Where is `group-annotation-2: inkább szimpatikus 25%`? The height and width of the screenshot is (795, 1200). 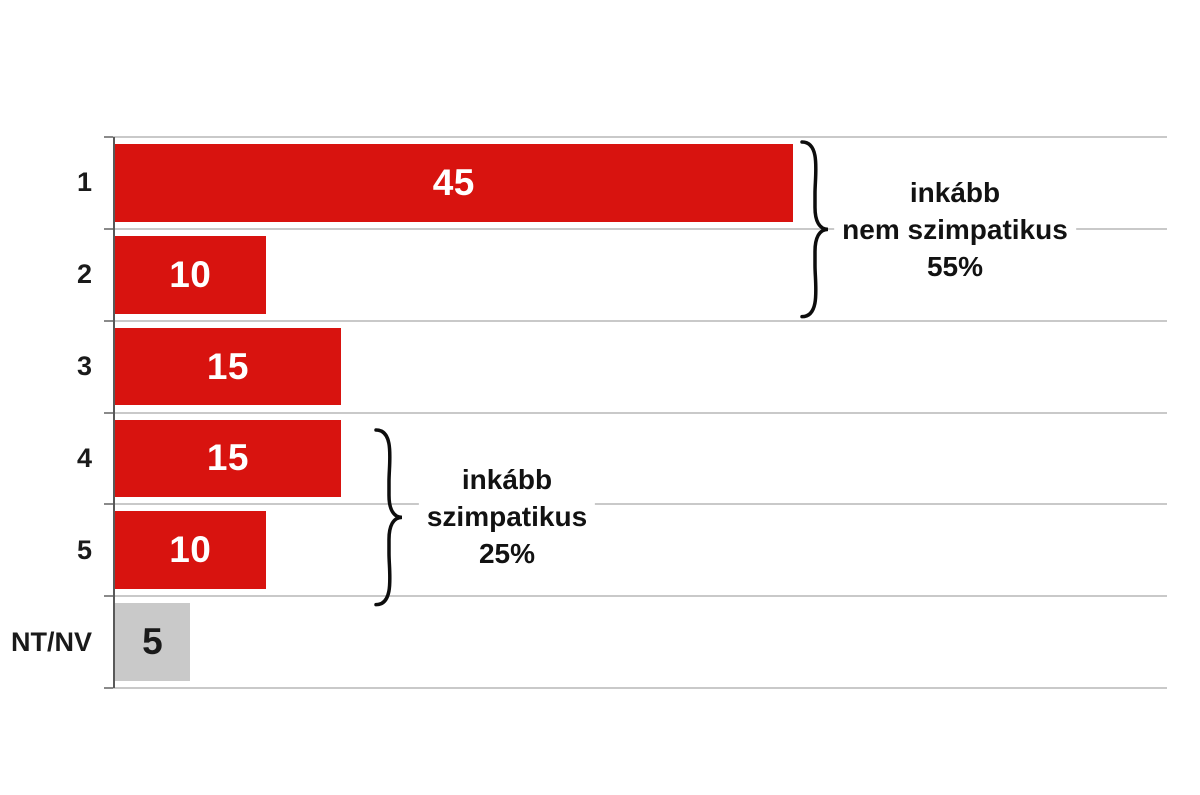
group-annotation-2: inkább szimpatikus 25% is located at coordinates (507, 517).